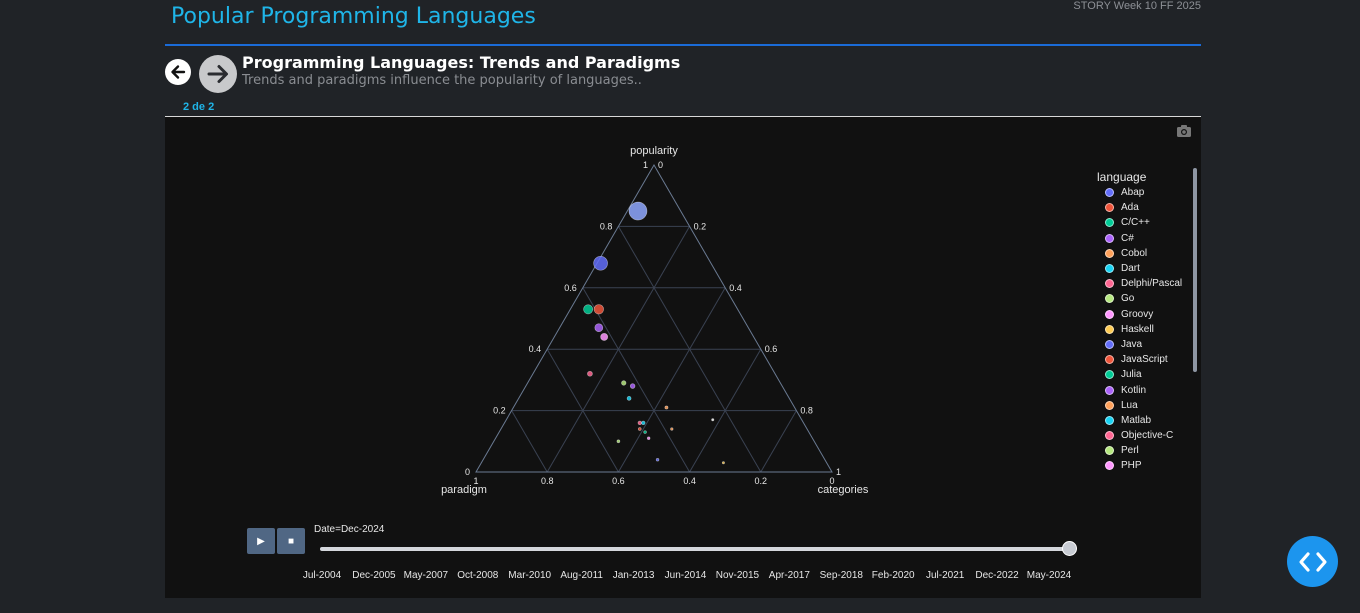  What do you see at coordinates (893, 575) in the screenshot?
I see `slider-tick-label: Feb-2020` at bounding box center [893, 575].